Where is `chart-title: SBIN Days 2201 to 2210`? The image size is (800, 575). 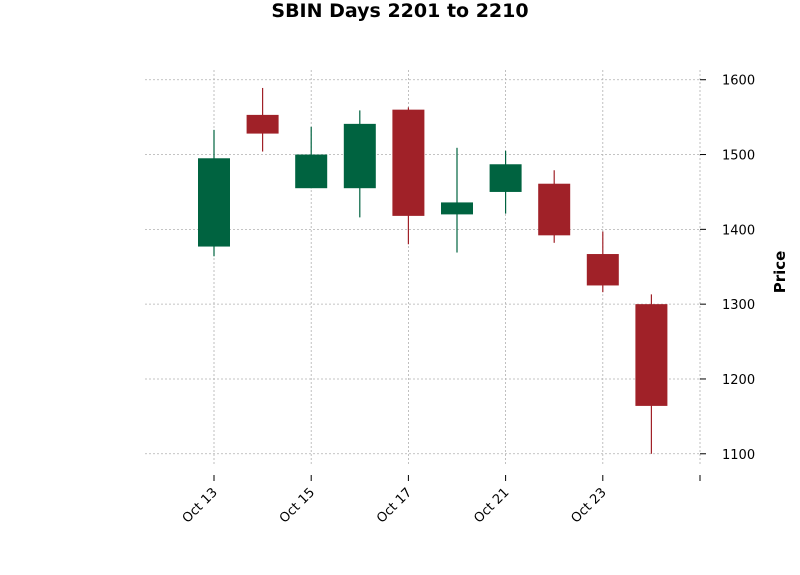
chart-title: SBIN Days 2201 to 2210 is located at coordinates (400, 11).